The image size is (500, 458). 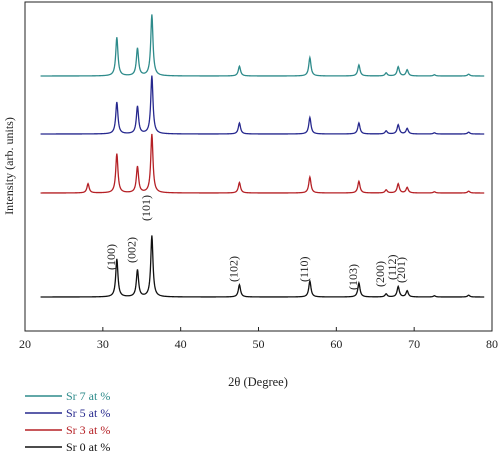 What do you see at coordinates (401, 270) in the screenshot?
I see `peak-label-8: (201)` at bounding box center [401, 270].